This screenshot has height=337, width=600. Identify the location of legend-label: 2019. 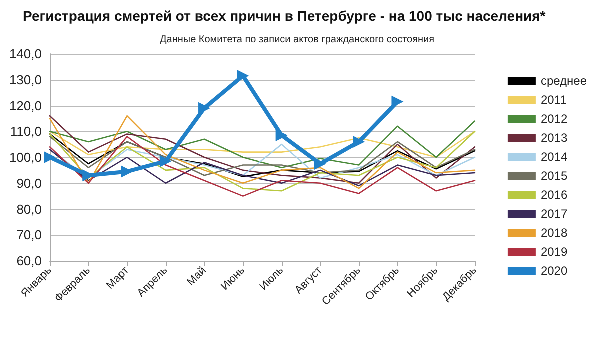
(554, 252).